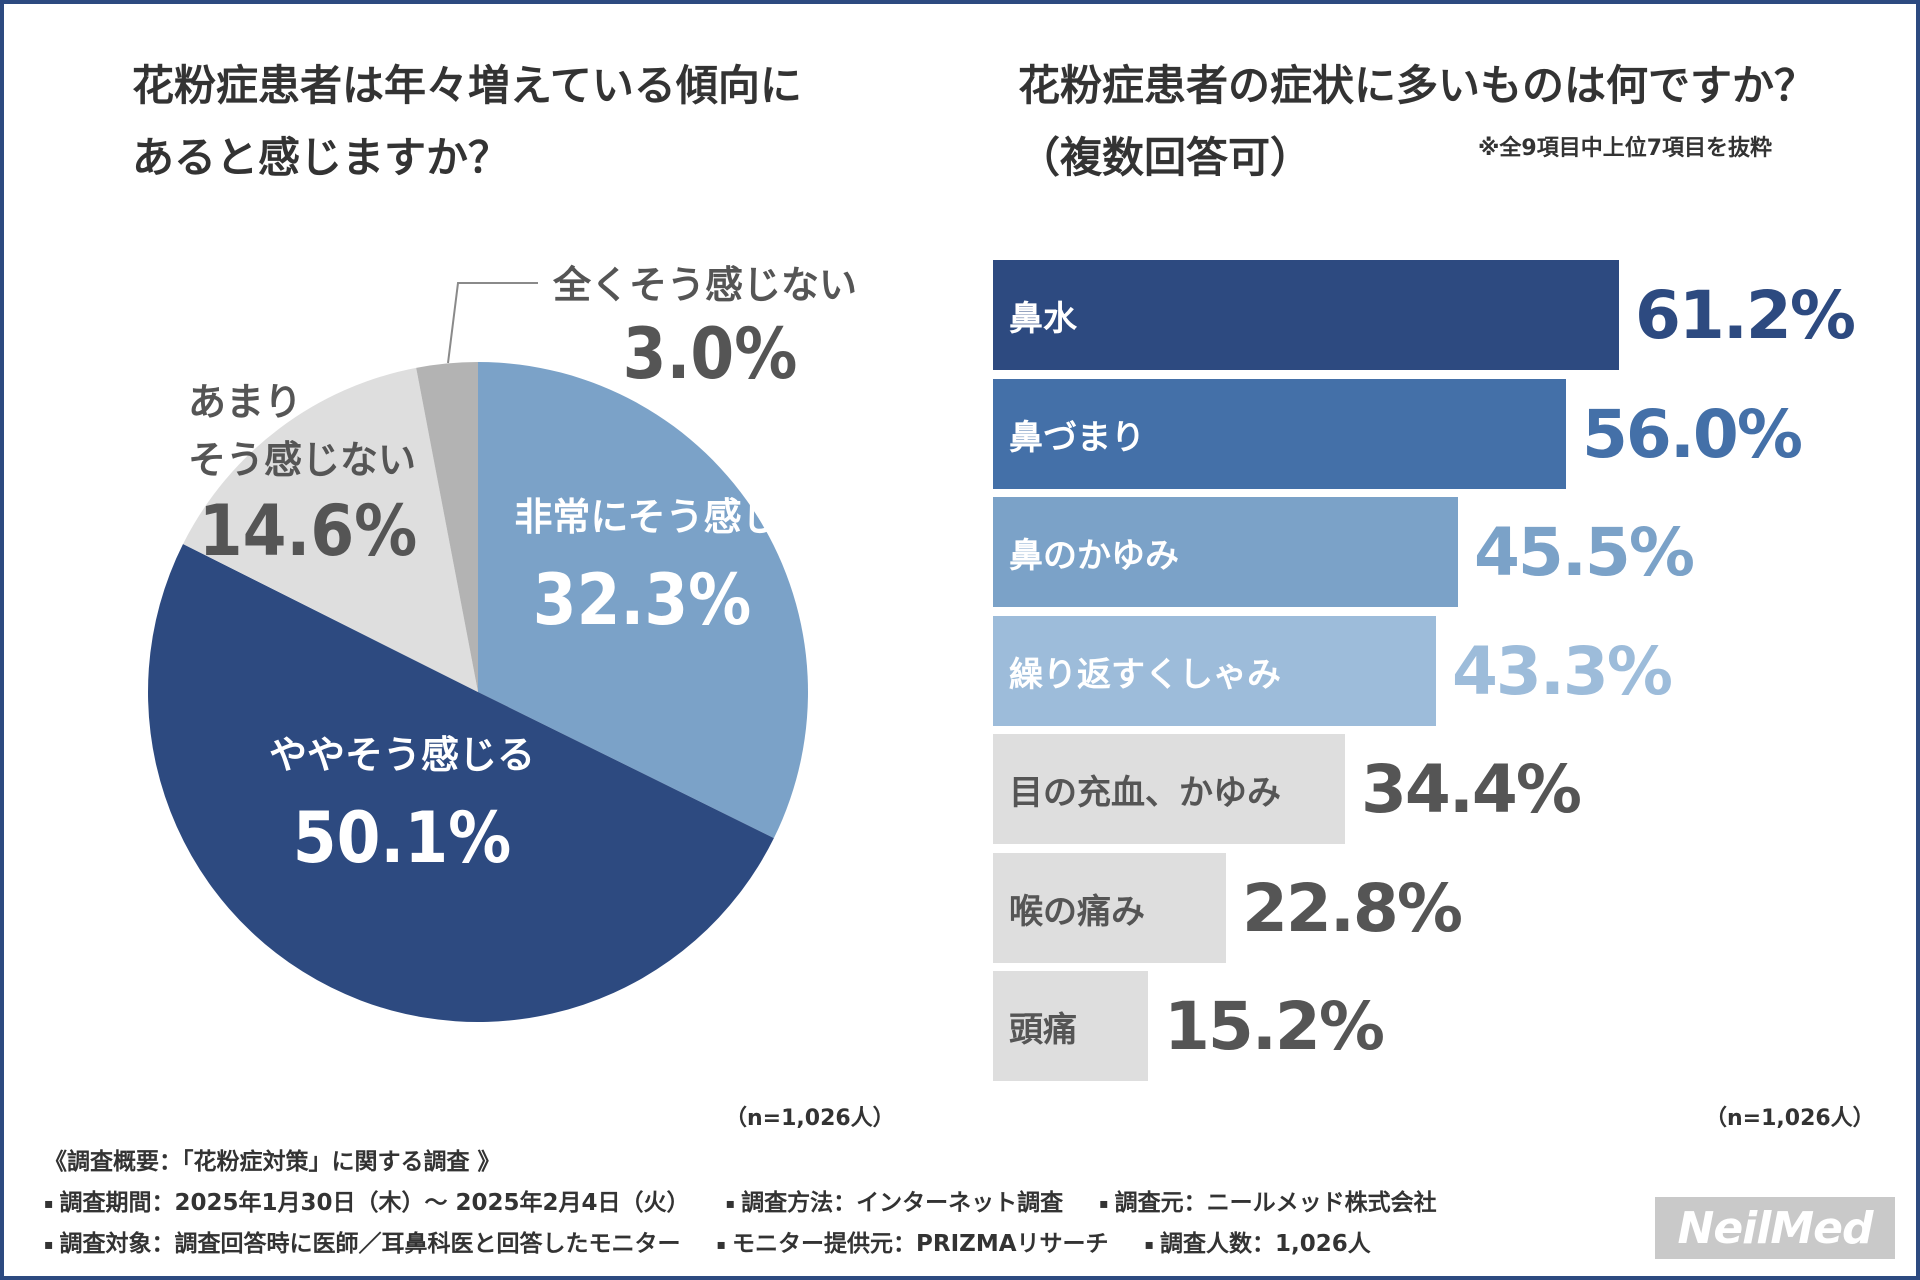 This screenshot has width=1920, height=1280. I want to click on slice-value-not-much: 14.6%, so click(308, 531).